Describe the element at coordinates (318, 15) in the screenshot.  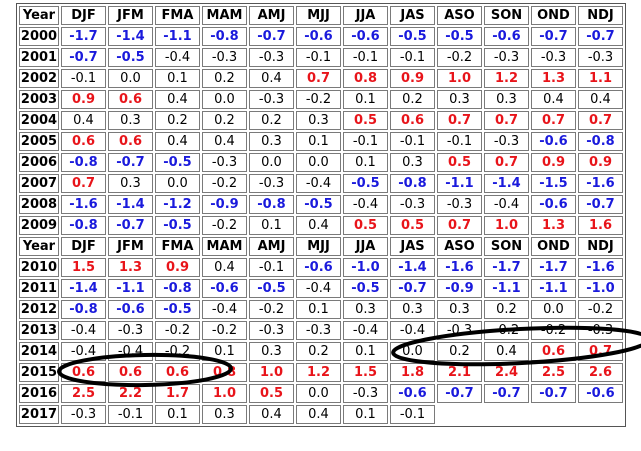
I see `header-season: MJJ` at that location.